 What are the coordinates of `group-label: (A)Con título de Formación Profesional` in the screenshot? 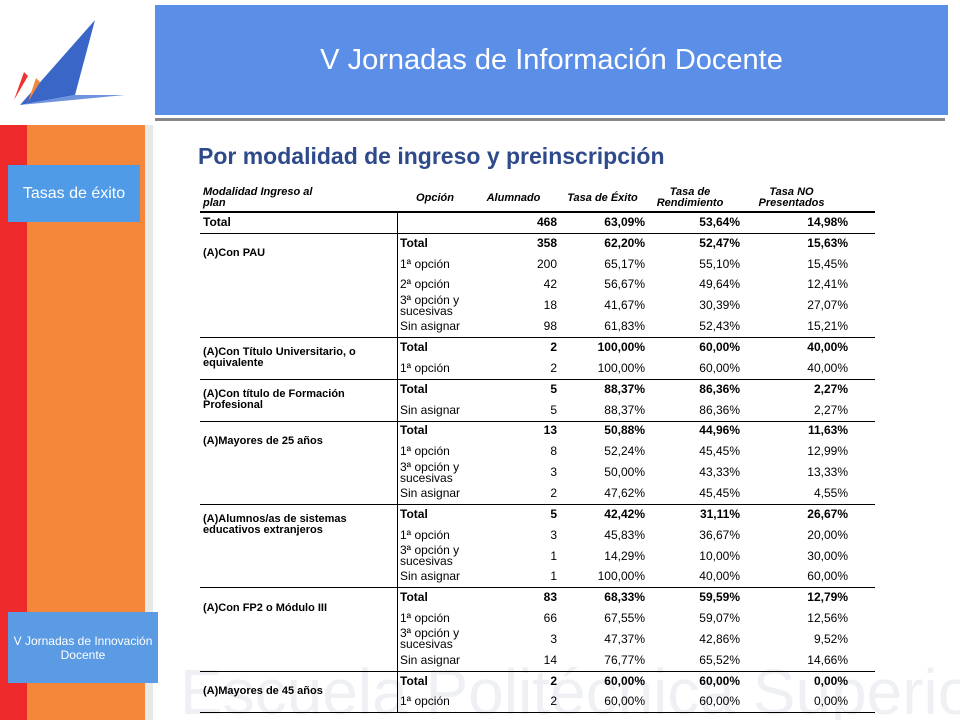 It's located at (274, 399).